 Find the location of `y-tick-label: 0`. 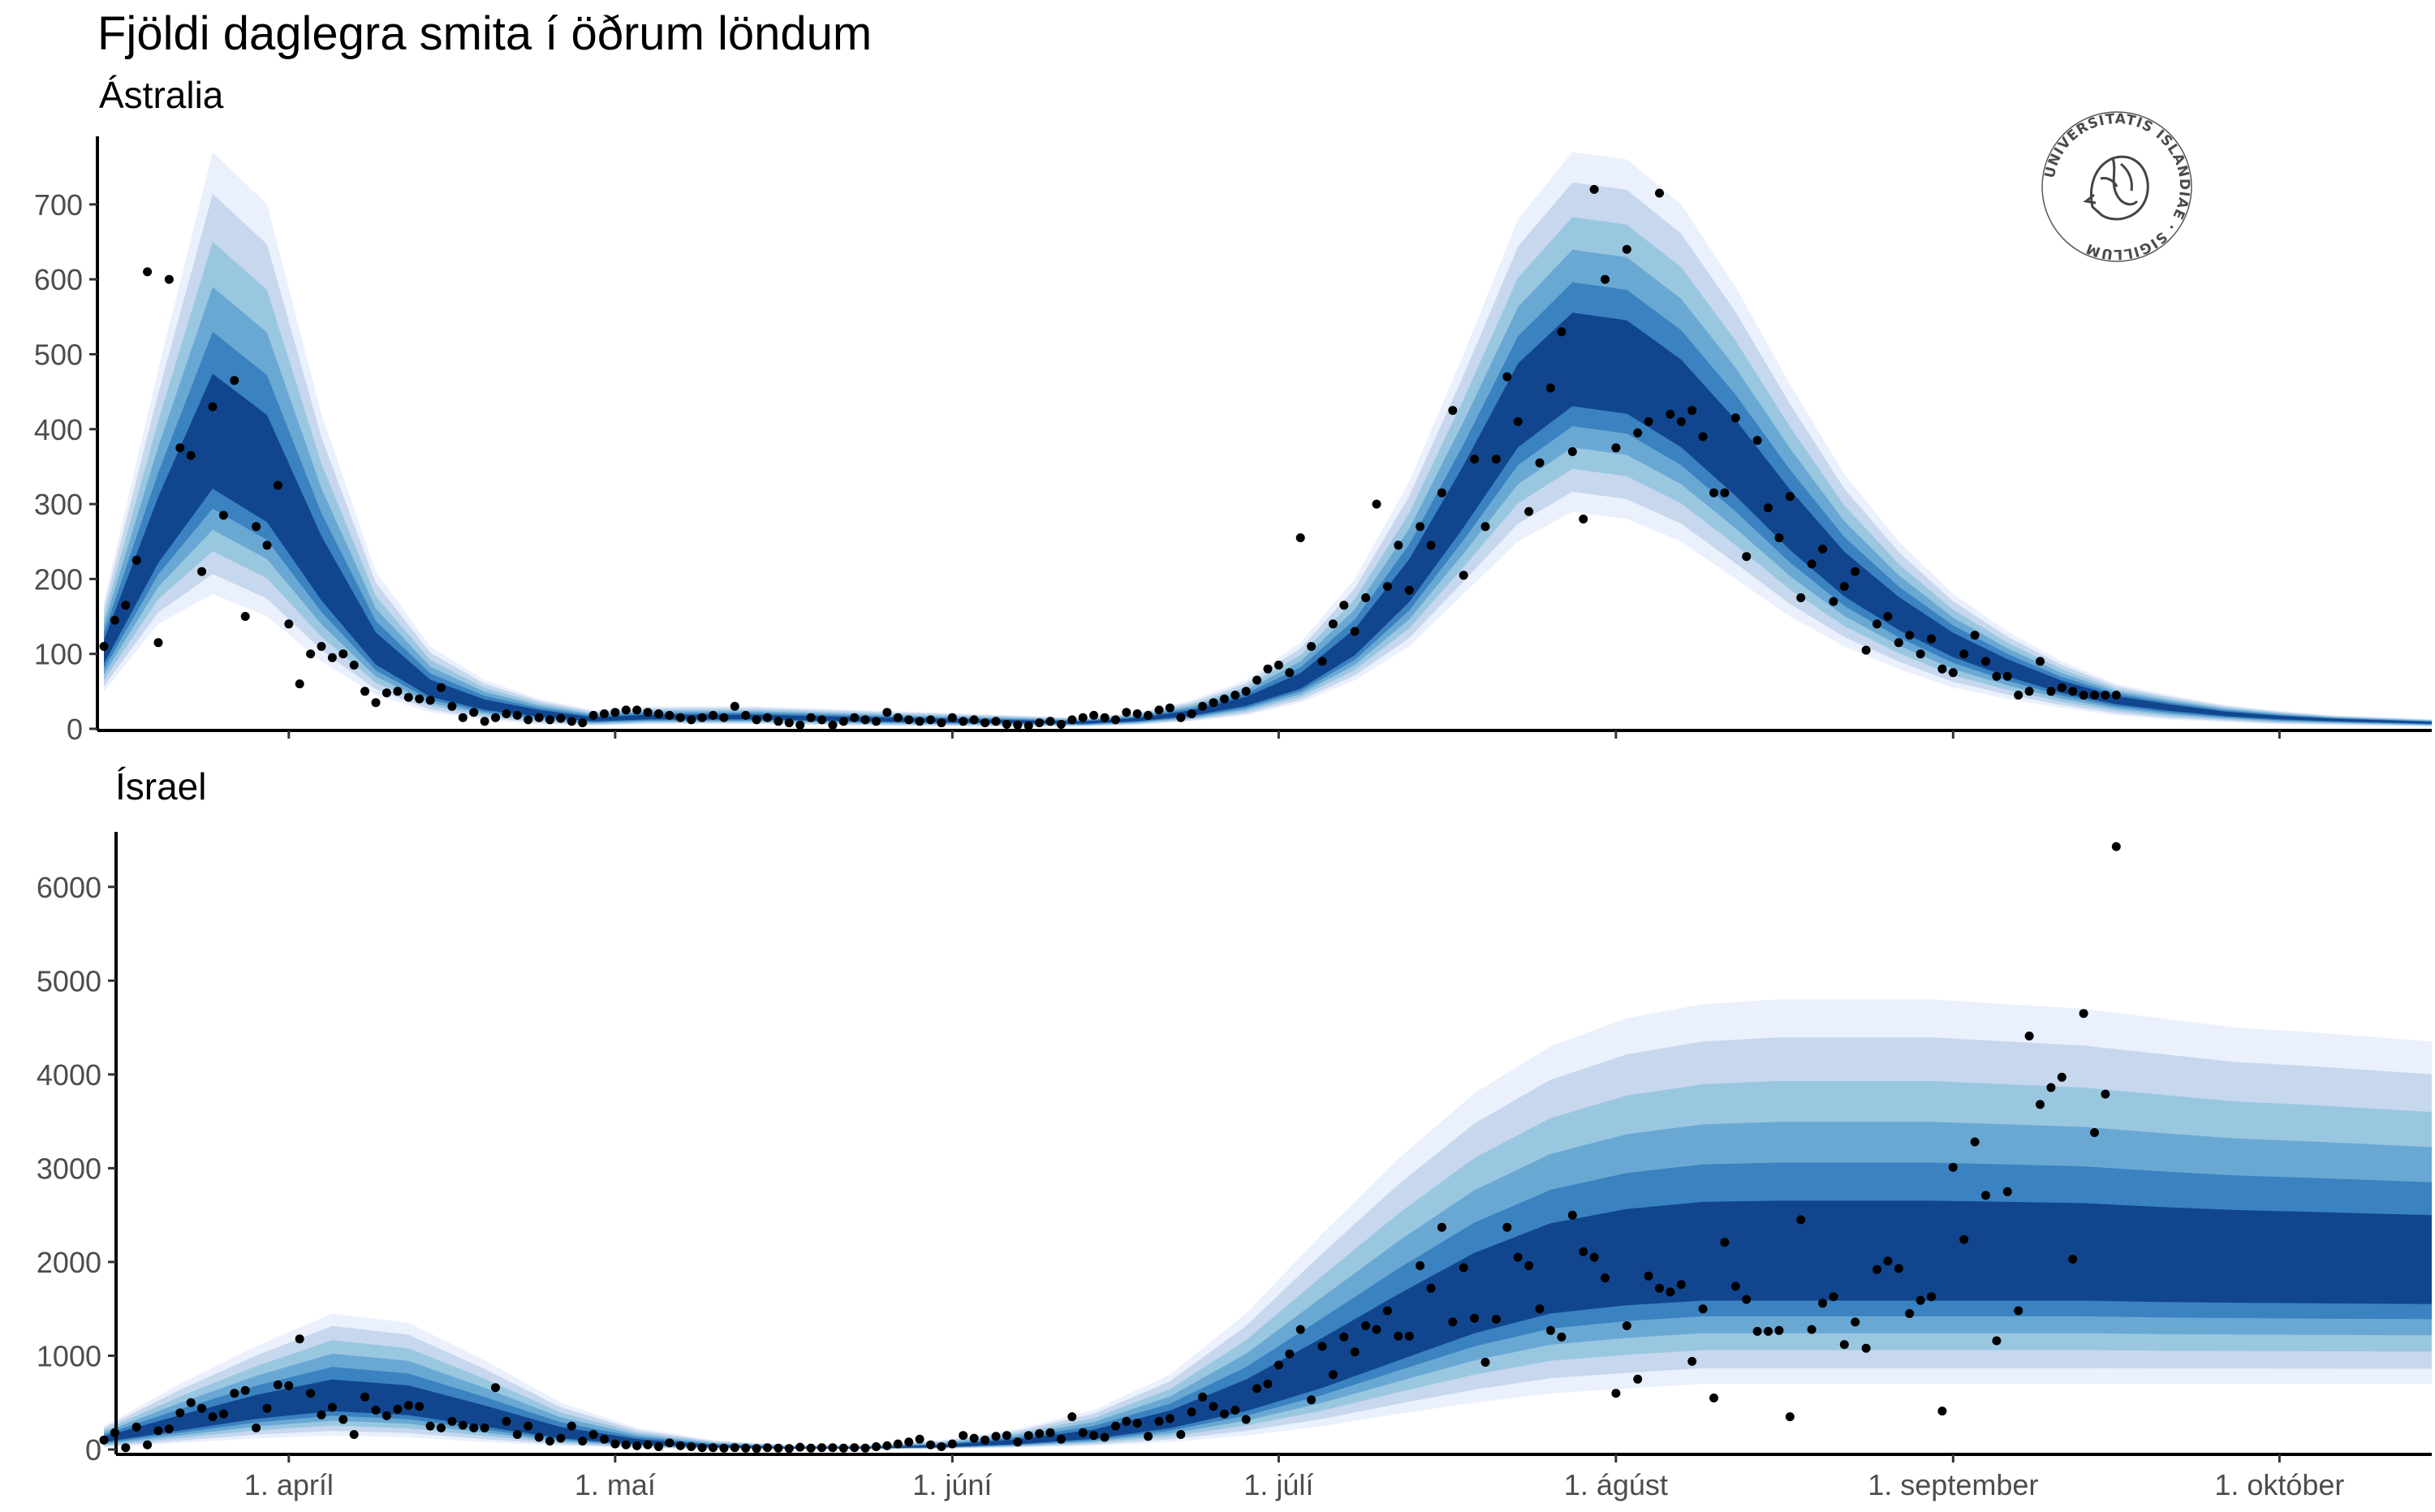

y-tick-label: 0 is located at coordinates (75, 730).